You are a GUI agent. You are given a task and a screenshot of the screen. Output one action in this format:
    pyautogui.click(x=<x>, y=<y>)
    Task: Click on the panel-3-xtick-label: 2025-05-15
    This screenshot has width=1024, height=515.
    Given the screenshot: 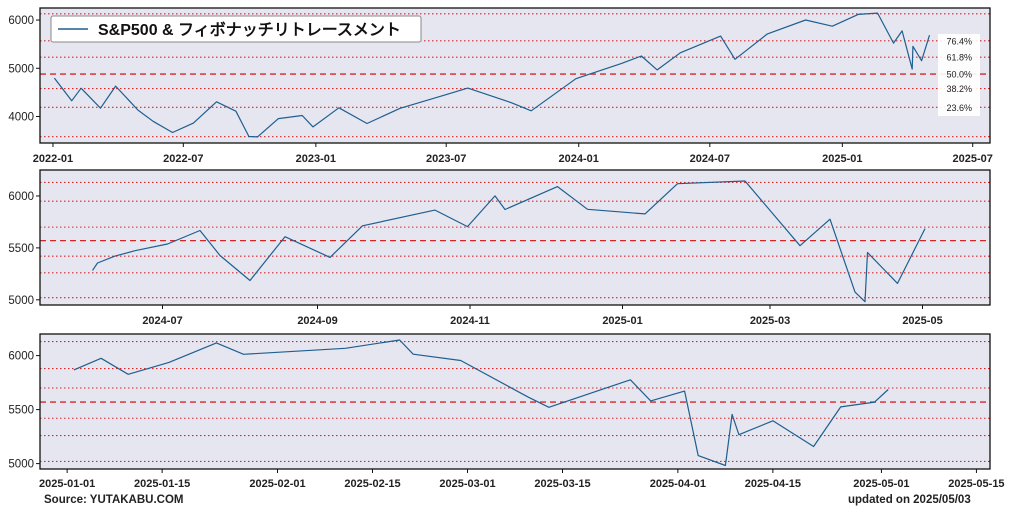 What is the action you would take?
    pyautogui.click(x=976, y=484)
    